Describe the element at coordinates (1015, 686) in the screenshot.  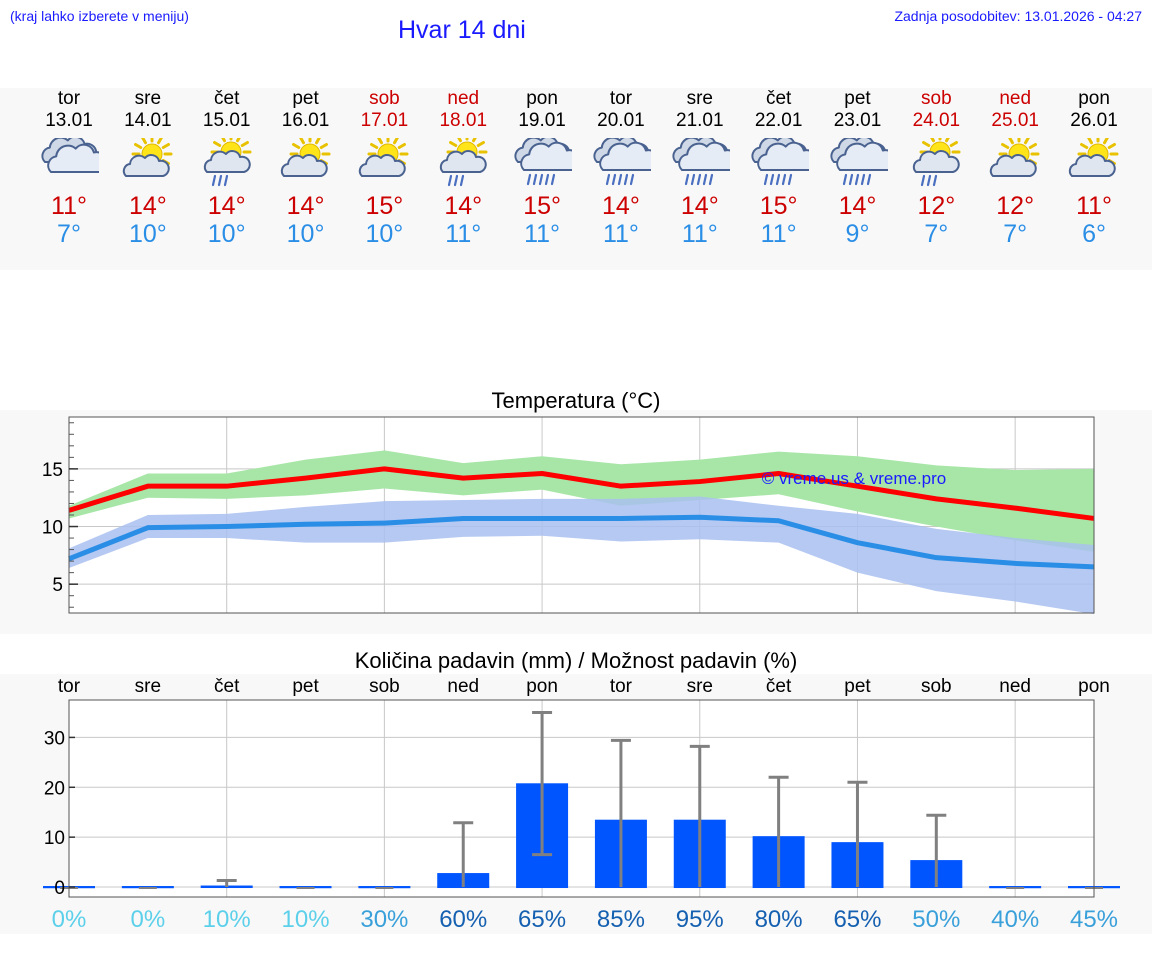
I see `precip-day-label: ned` at that location.